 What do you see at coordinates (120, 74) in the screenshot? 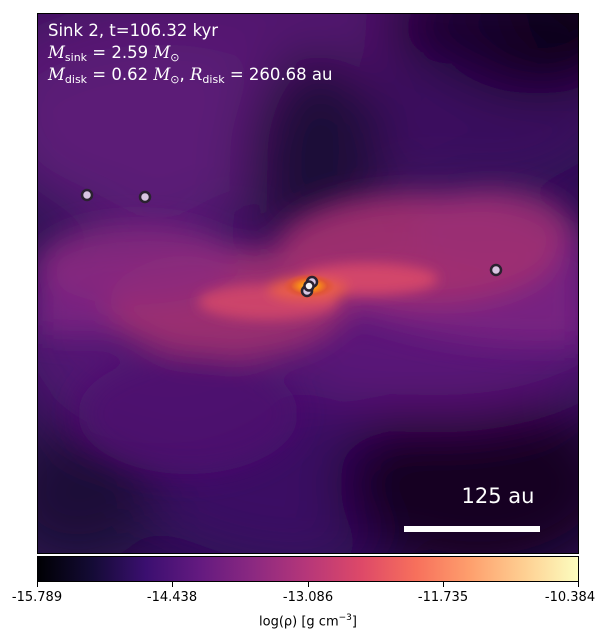
I see `disk-mass-value: = 0.62` at bounding box center [120, 74].